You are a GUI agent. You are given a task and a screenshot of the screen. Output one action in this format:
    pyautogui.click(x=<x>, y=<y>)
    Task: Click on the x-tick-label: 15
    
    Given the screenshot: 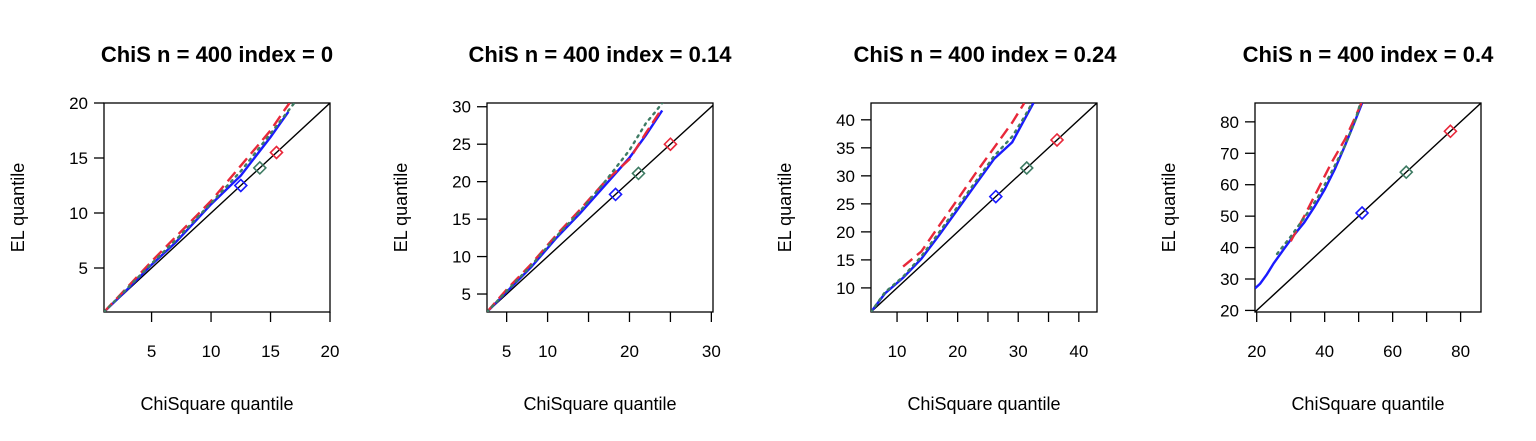 What is the action you would take?
    pyautogui.click(x=270, y=351)
    